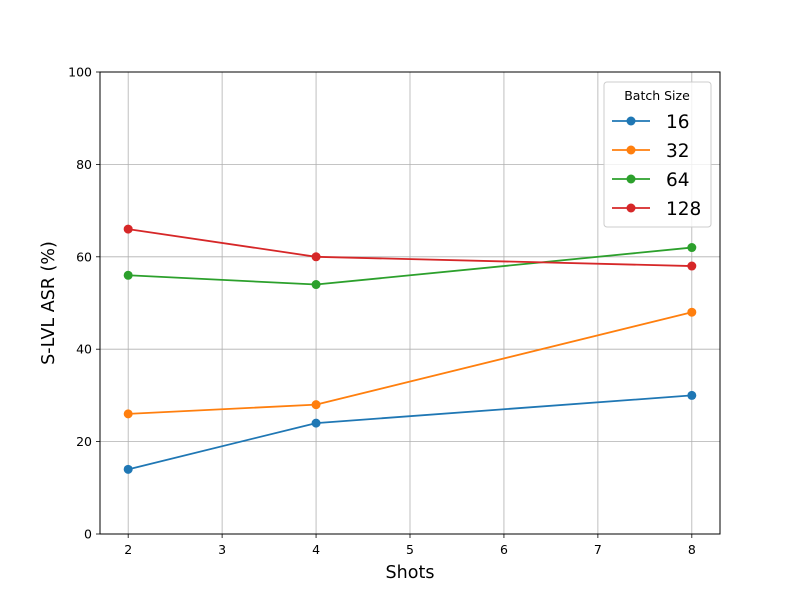  I want to click on x-tick-label: 8, so click(692, 549).